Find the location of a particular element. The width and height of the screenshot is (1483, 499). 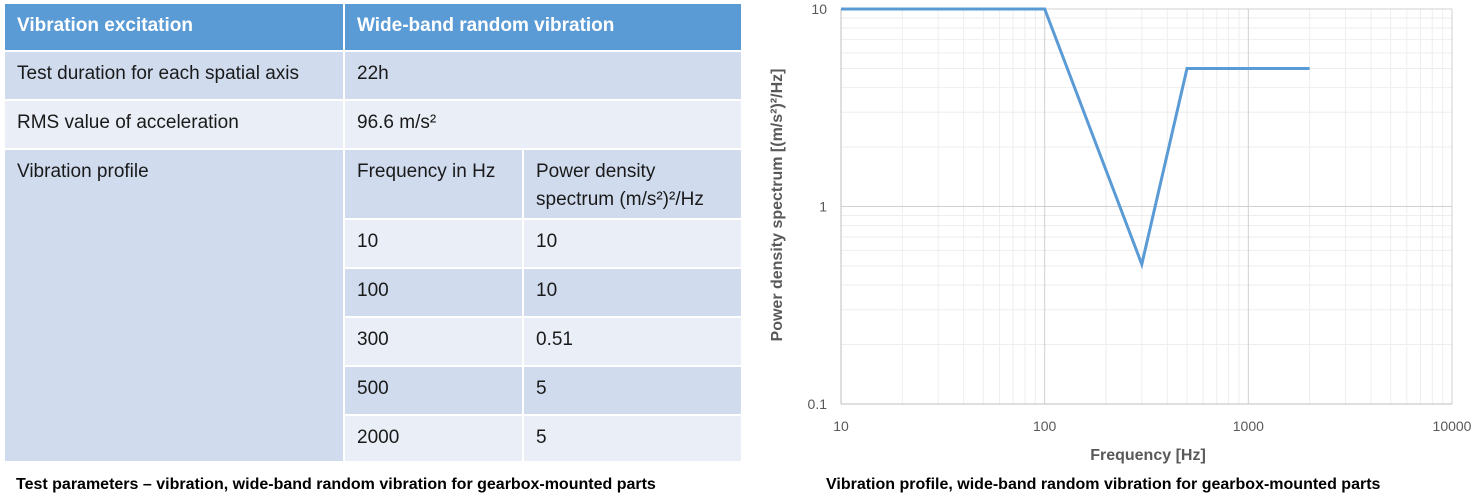

psd-header-line-2: spectrum (m/s²)²/Hz is located at coordinates (620, 199).